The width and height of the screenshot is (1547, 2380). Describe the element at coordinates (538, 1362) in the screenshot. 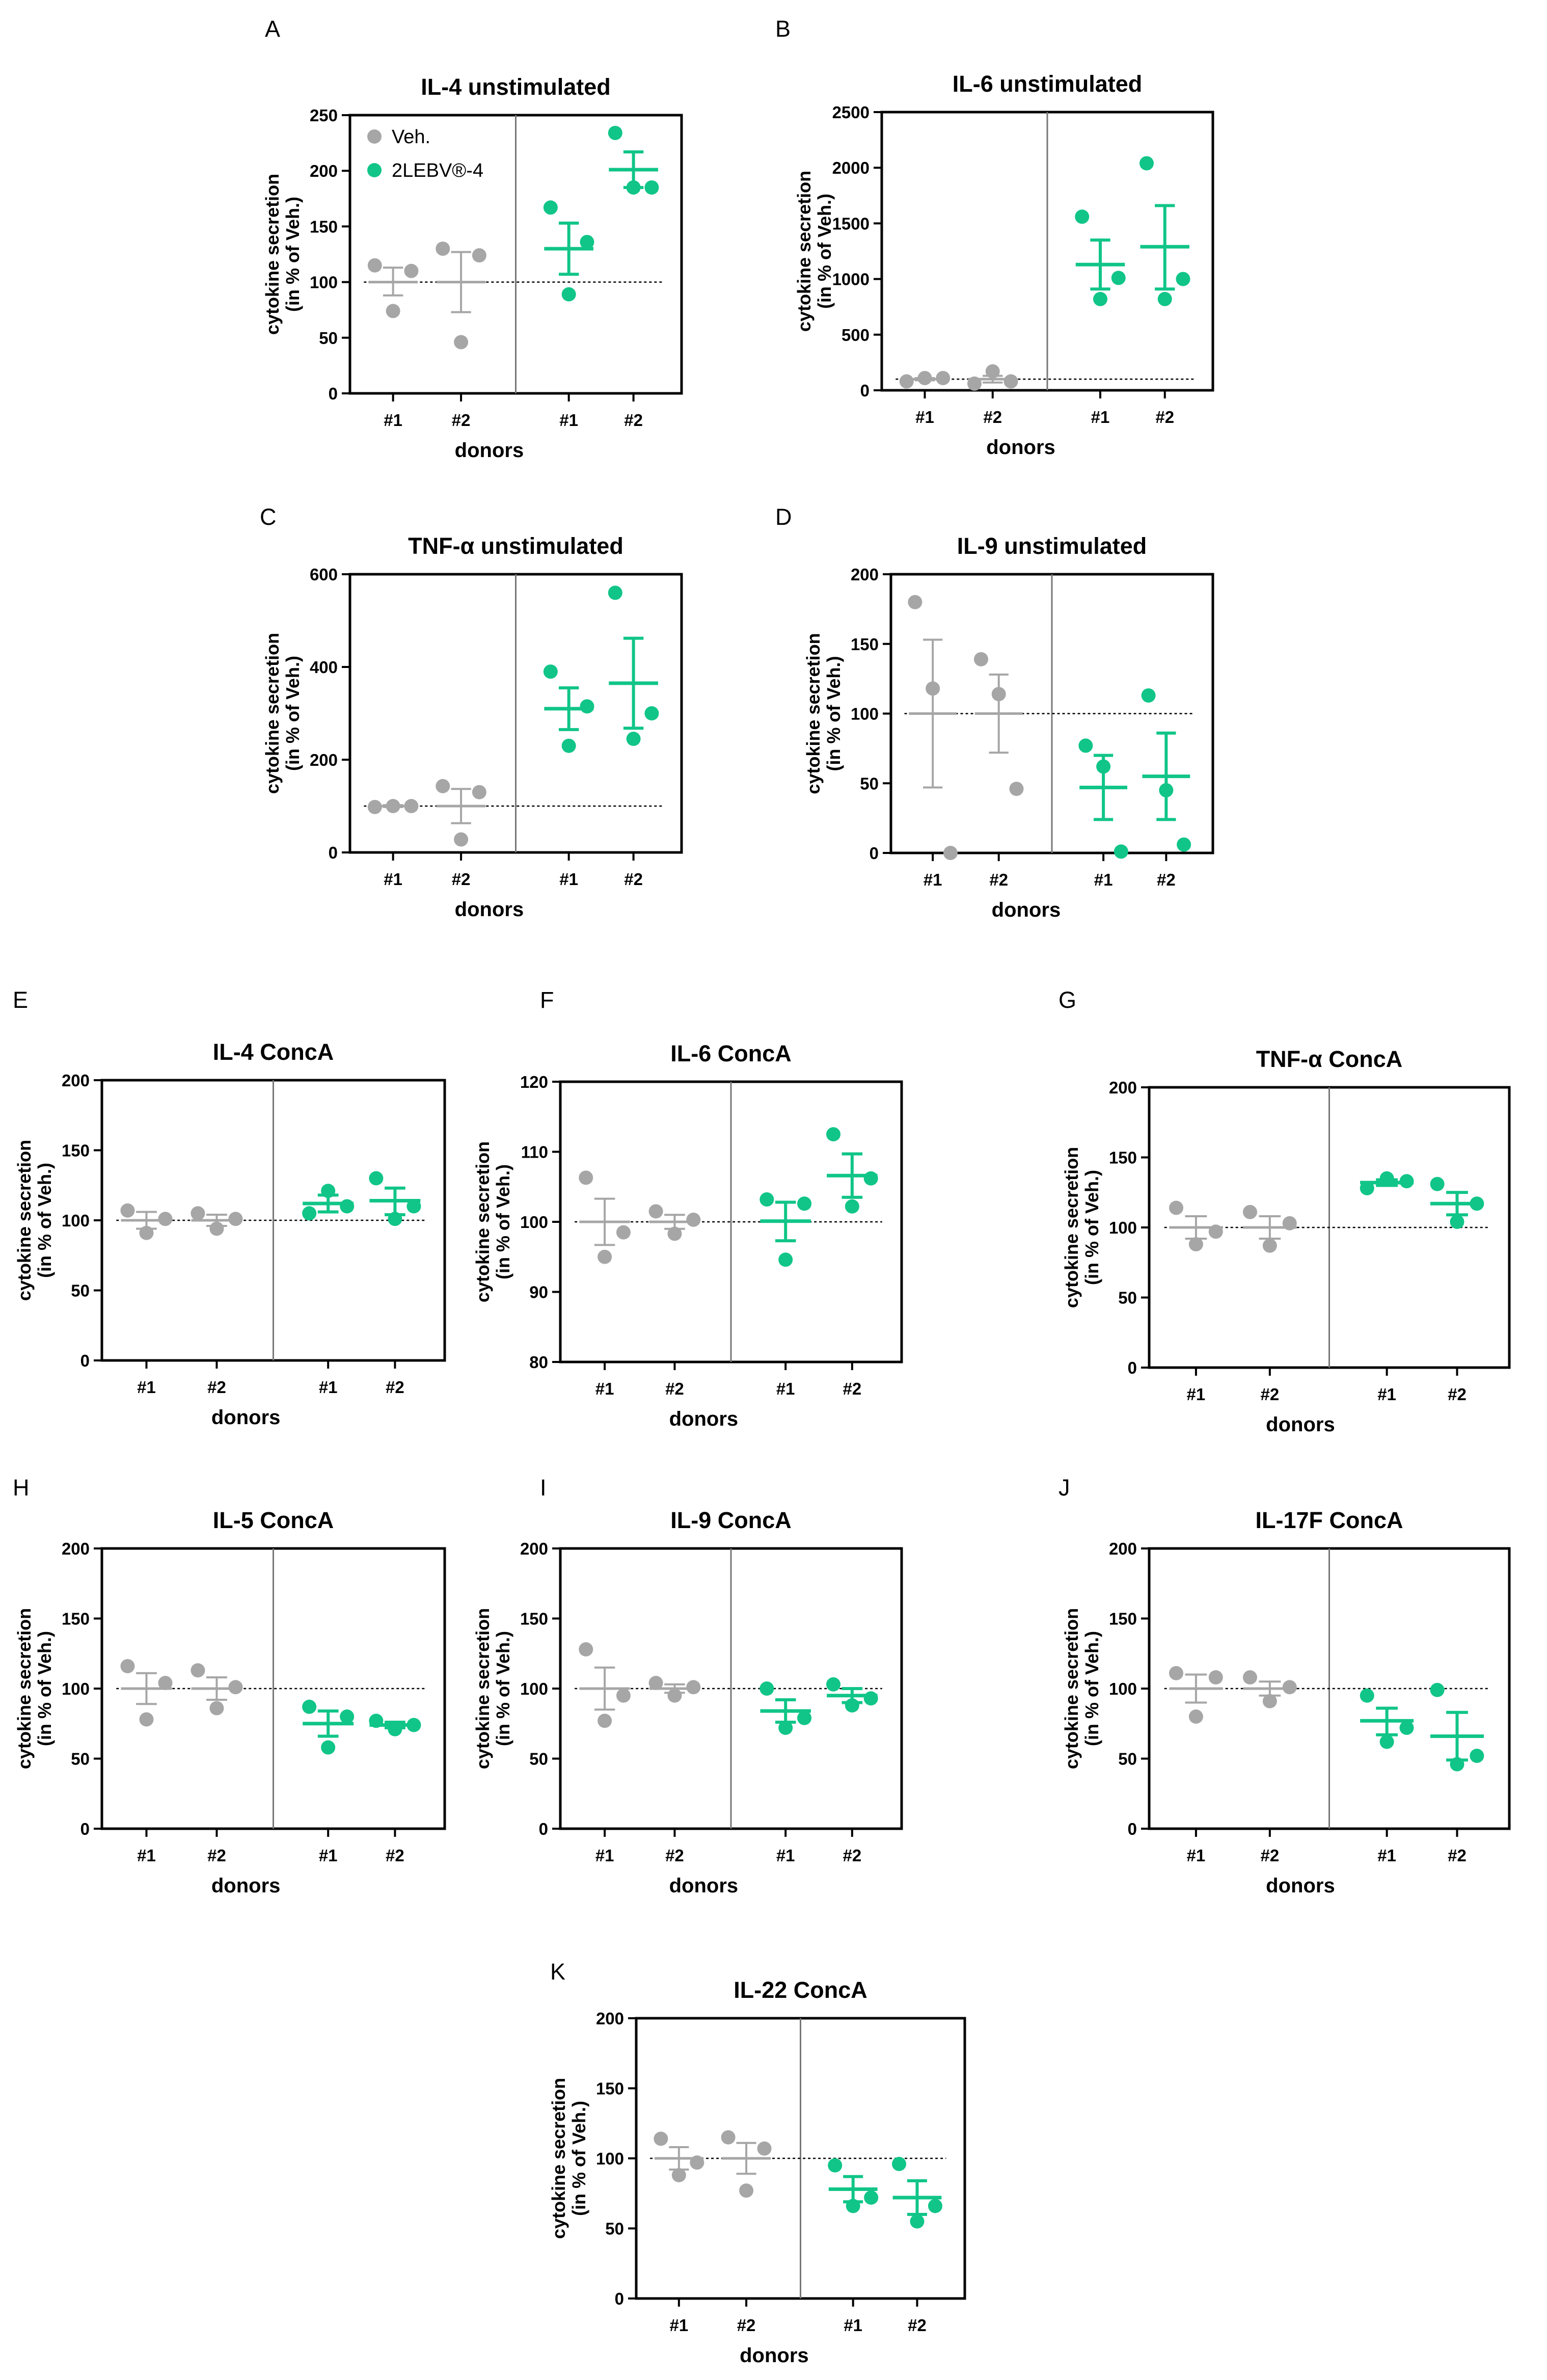

I see `y-tick-label: 80` at that location.